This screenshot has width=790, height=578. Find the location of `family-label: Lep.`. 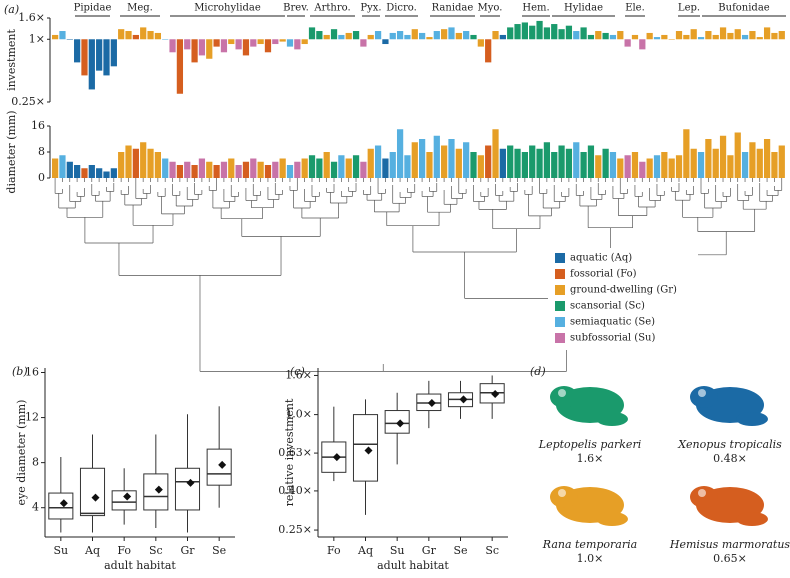

family-label: Lep. is located at coordinates (689, 8).